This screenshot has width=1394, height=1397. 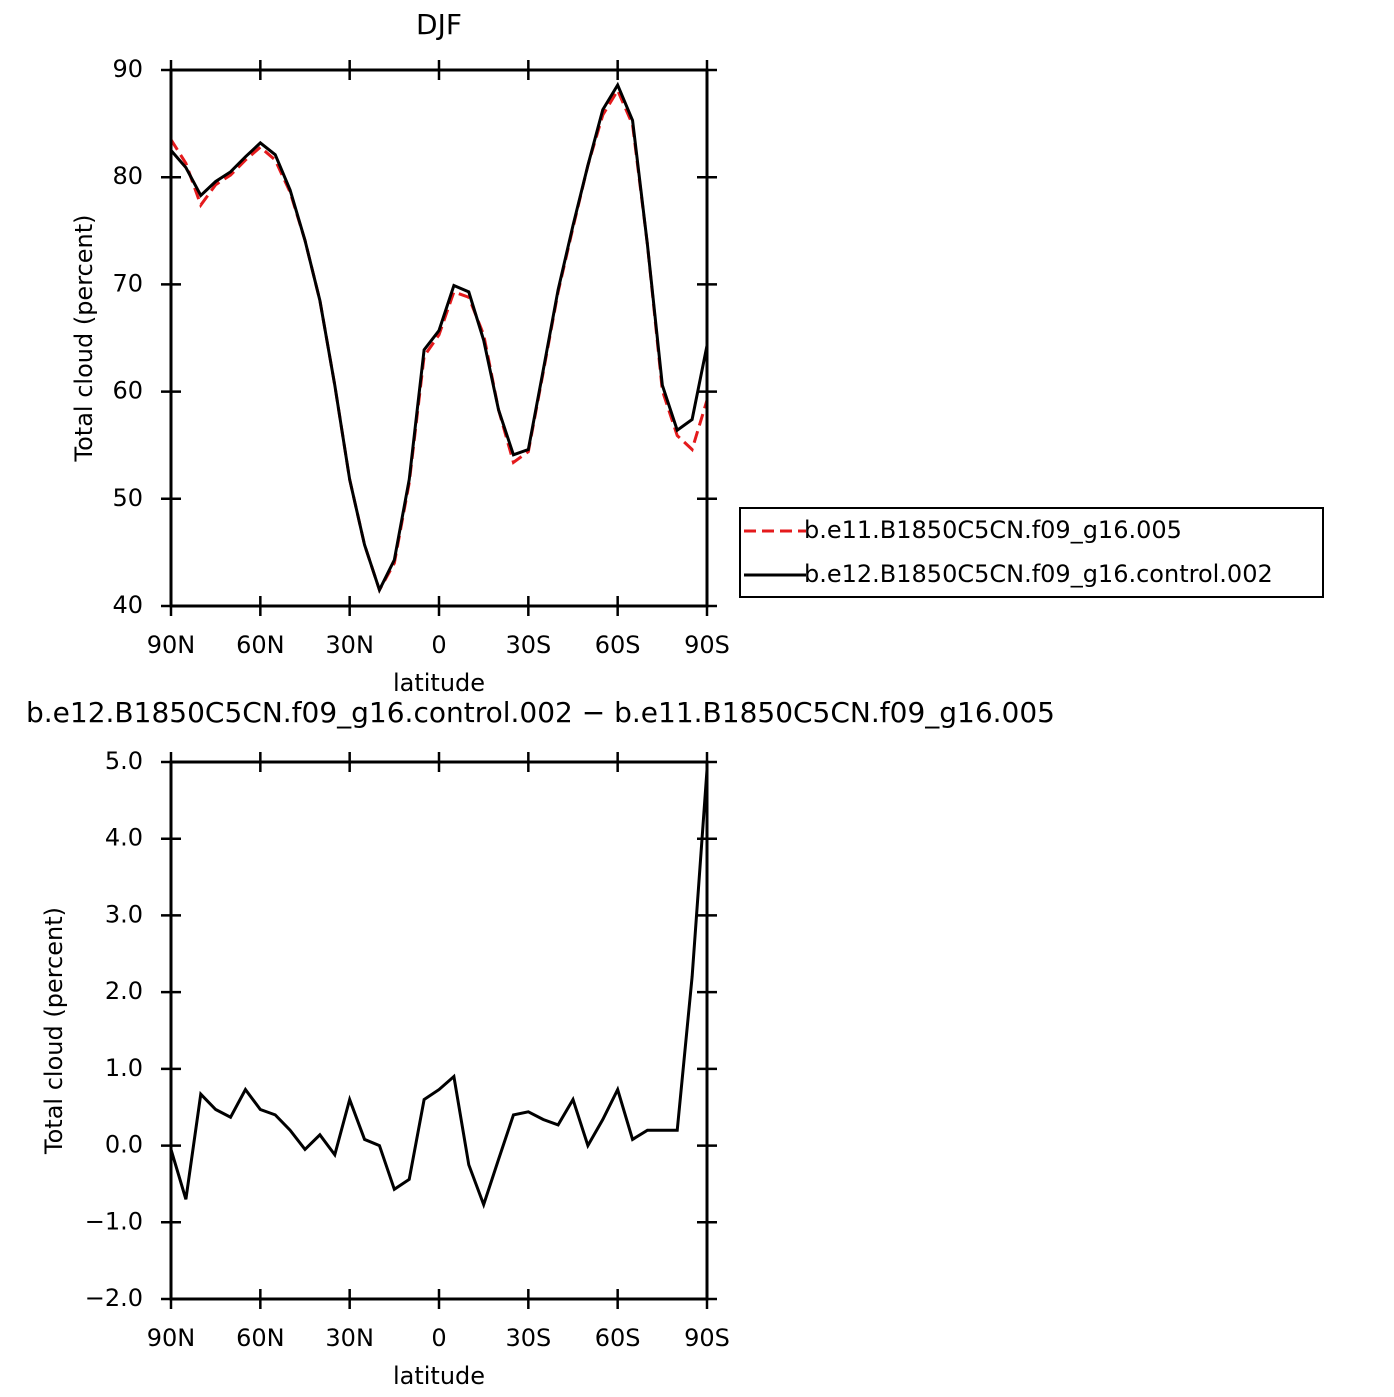 What do you see at coordinates (127, 176) in the screenshot?
I see `y-tick-label: 80` at bounding box center [127, 176].